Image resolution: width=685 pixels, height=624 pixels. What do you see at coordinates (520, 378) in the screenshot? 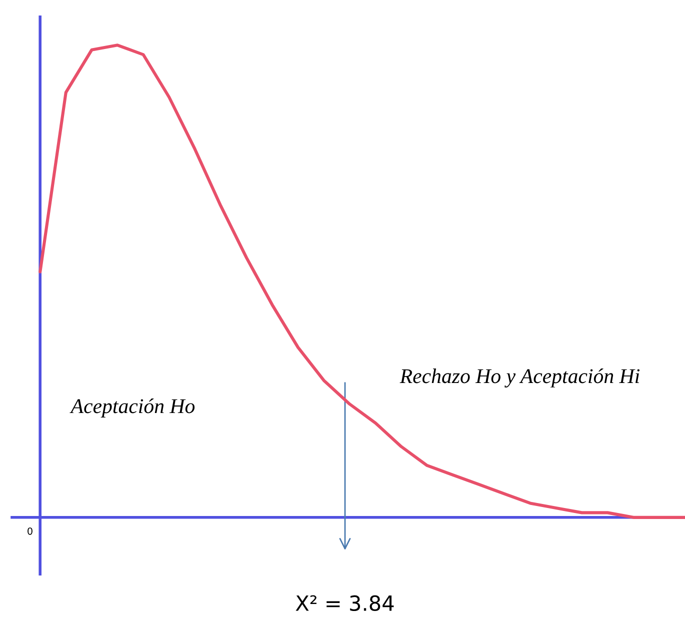
I see `annotation: Rechazo Ho y Aceptación Hi` at bounding box center [520, 378].